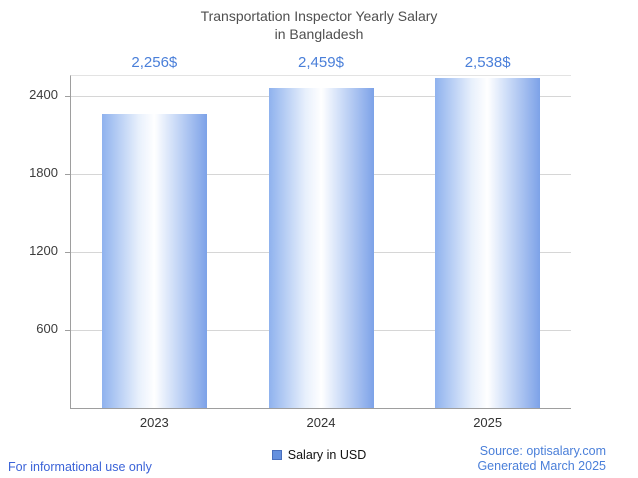 The width and height of the screenshot is (638, 478). Describe the element at coordinates (321, 247) in the screenshot. I see `bar-2024` at that location.